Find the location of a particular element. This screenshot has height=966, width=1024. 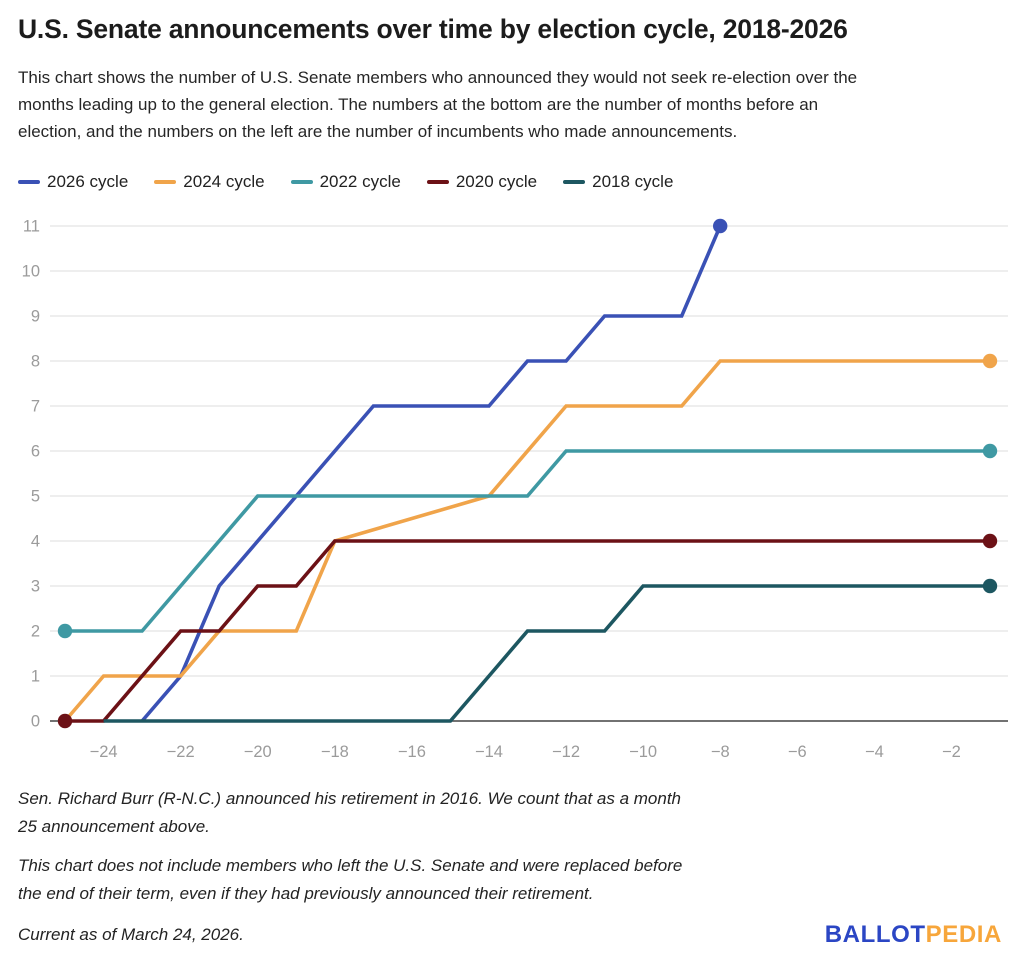

legend-item-2018-cycle: 2018 cycle is located at coordinates (618, 182).